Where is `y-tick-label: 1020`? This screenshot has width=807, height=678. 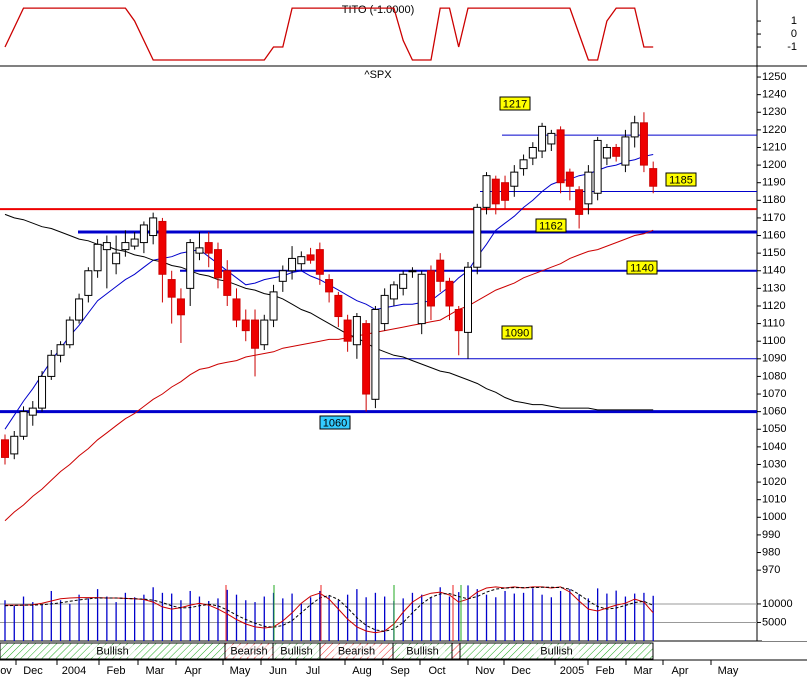 y-tick-label: 1020 is located at coordinates (774, 482).